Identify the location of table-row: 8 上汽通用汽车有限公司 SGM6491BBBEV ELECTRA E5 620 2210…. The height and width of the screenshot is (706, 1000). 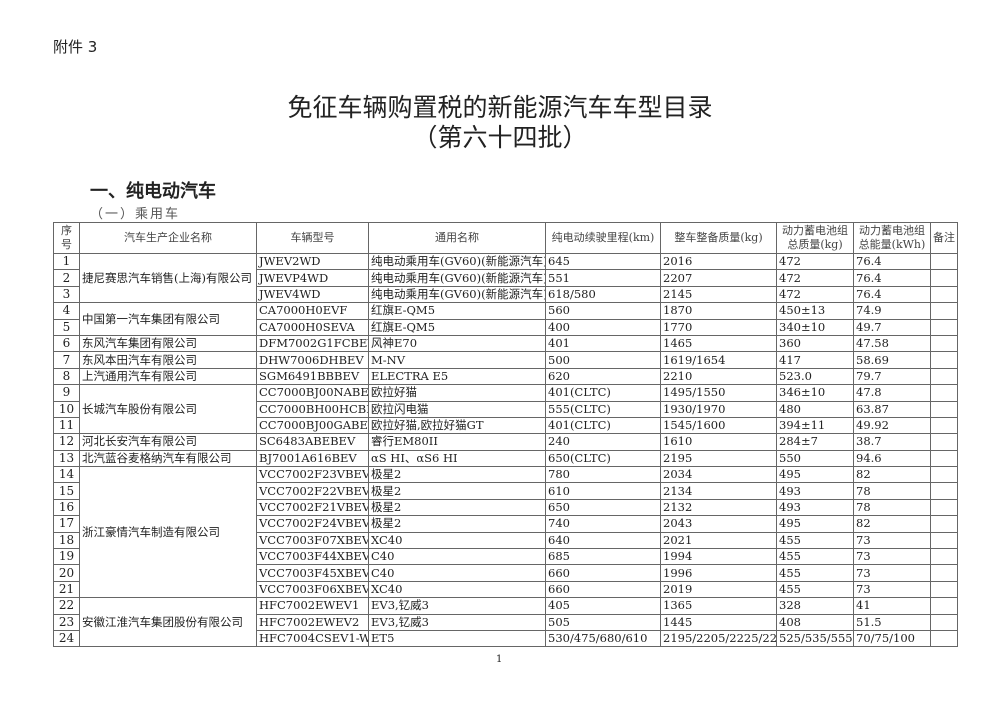
(505, 376).